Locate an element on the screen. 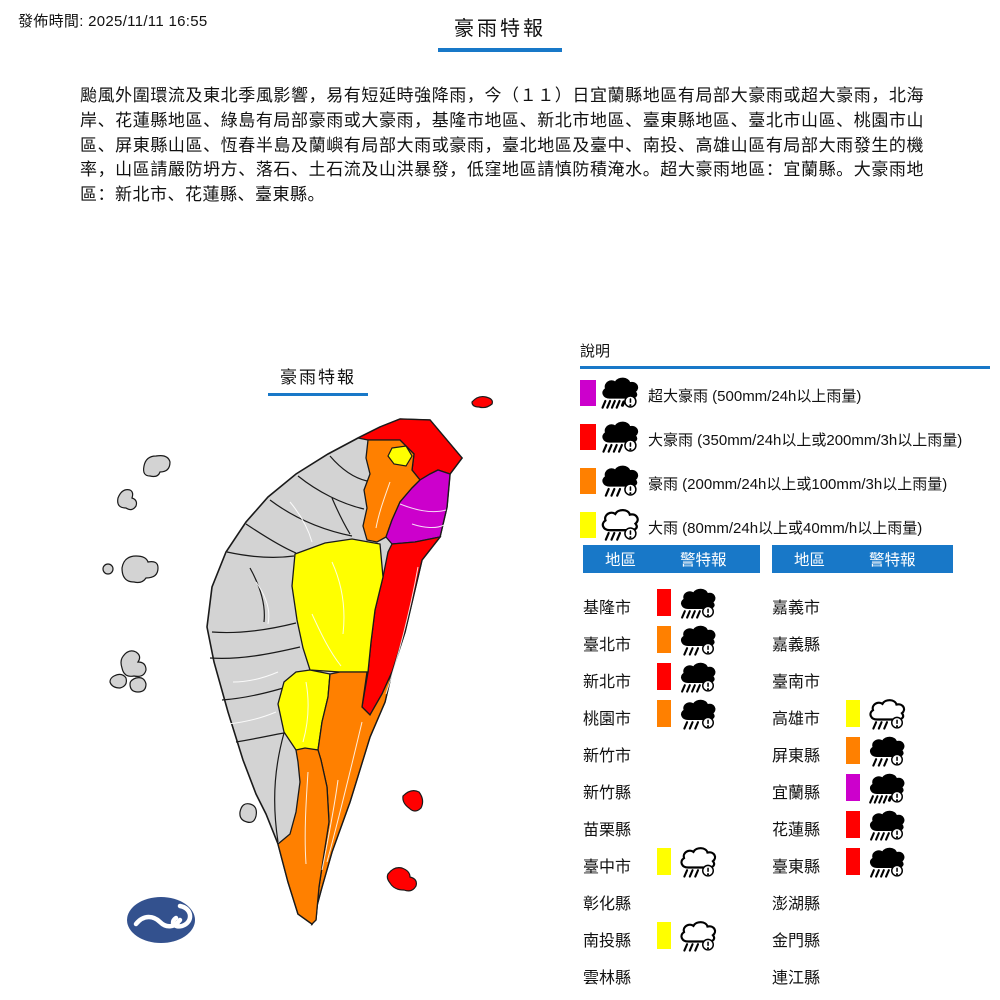  legend-row: 大豪雨 (350mm/24h以上或200mm/3h以上雨量) is located at coordinates (785, 439).